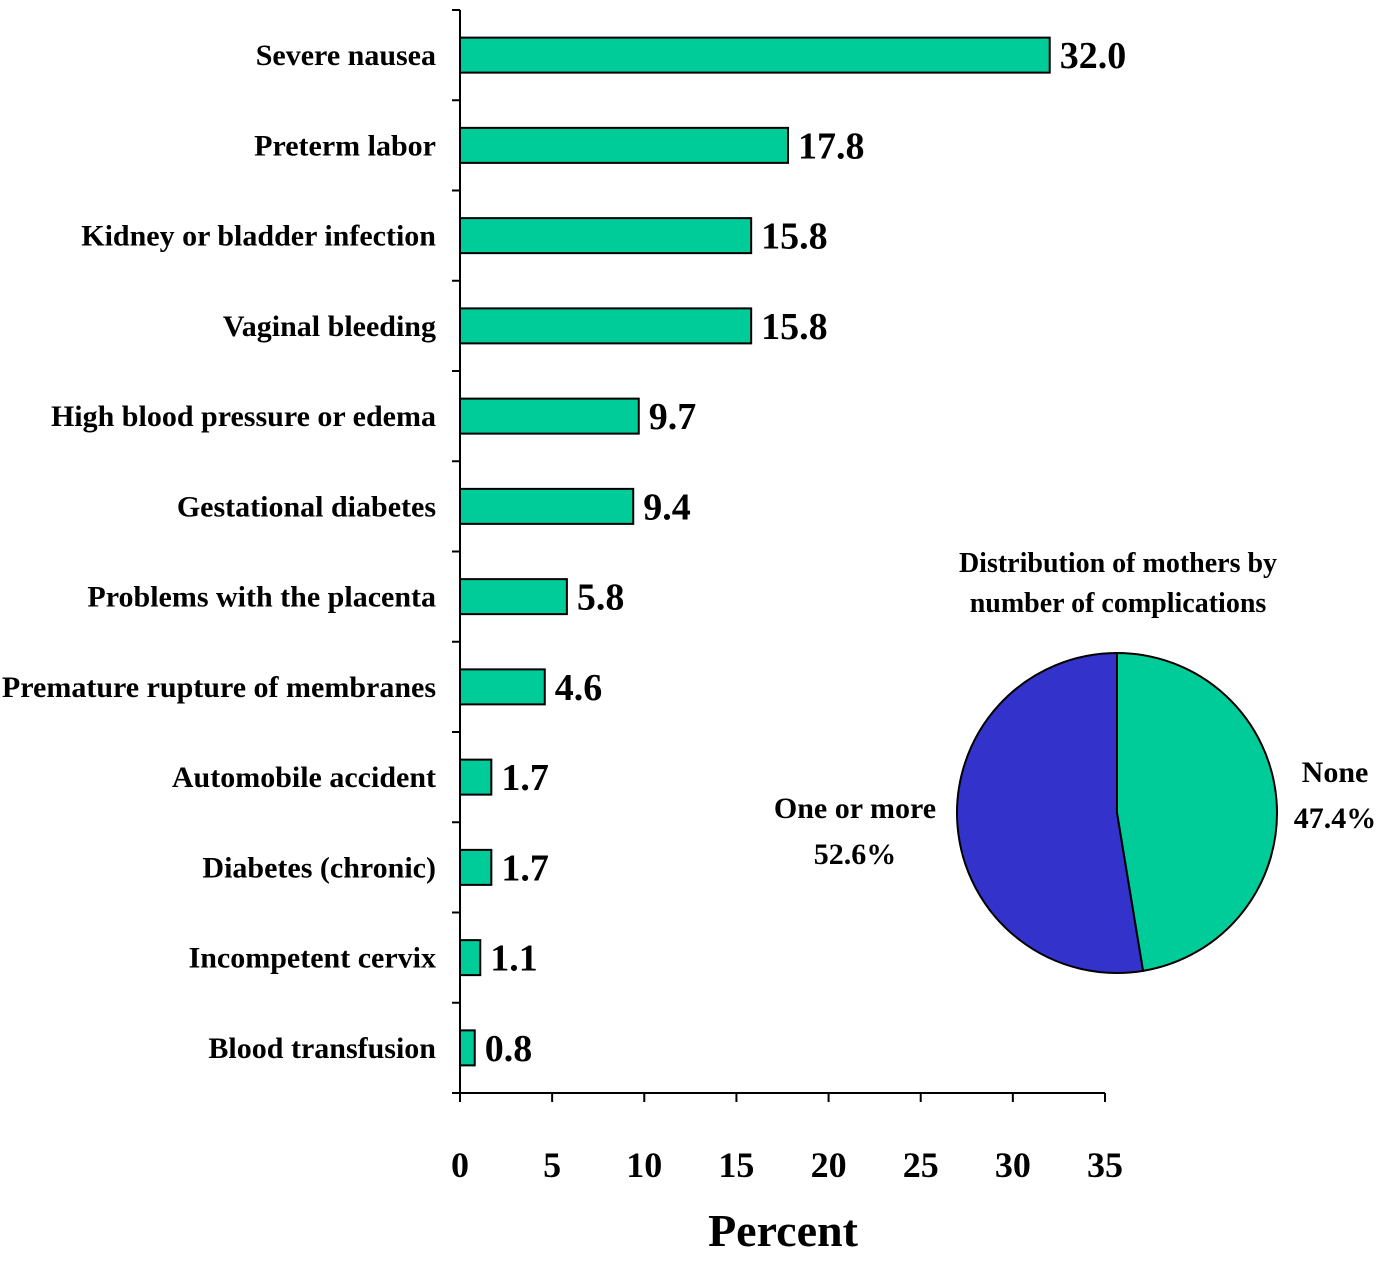 This screenshot has width=1399, height=1266. Describe the element at coordinates (644, 1165) in the screenshot. I see `x-tick-label-10: 10` at that location.